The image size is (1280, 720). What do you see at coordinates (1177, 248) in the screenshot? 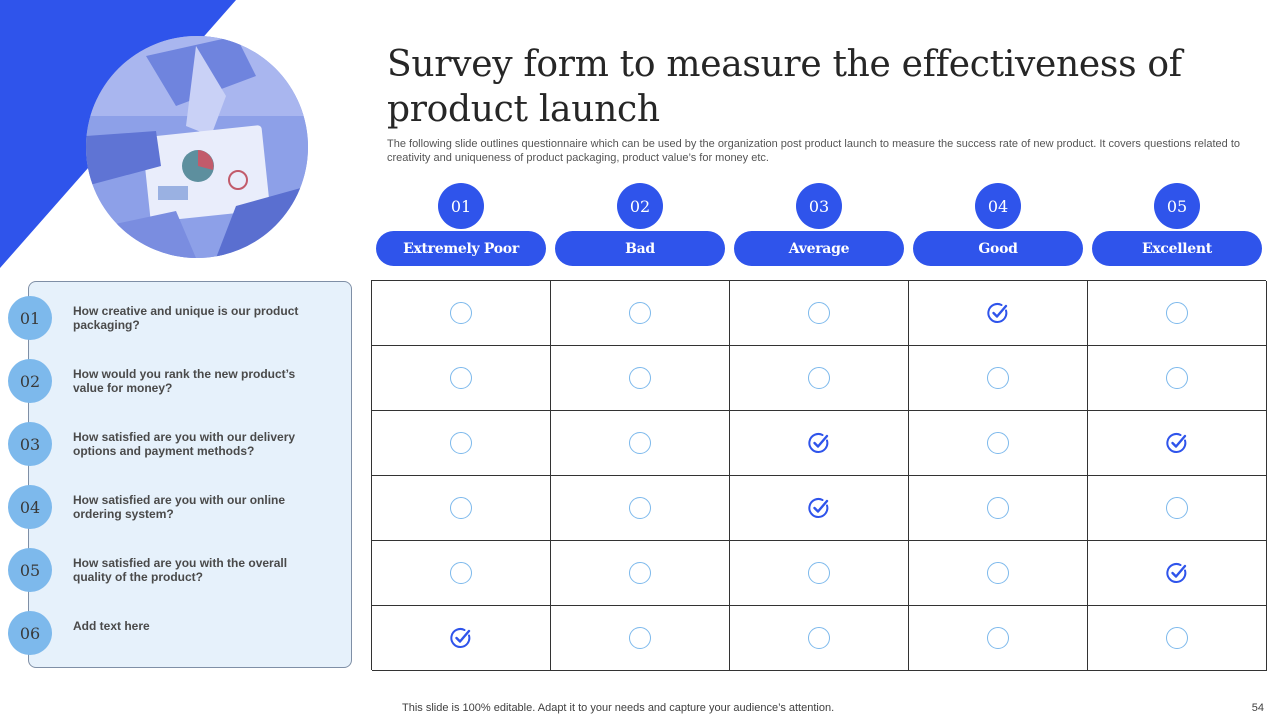
I see `rating-label-pill: Excellent` at bounding box center [1177, 248].